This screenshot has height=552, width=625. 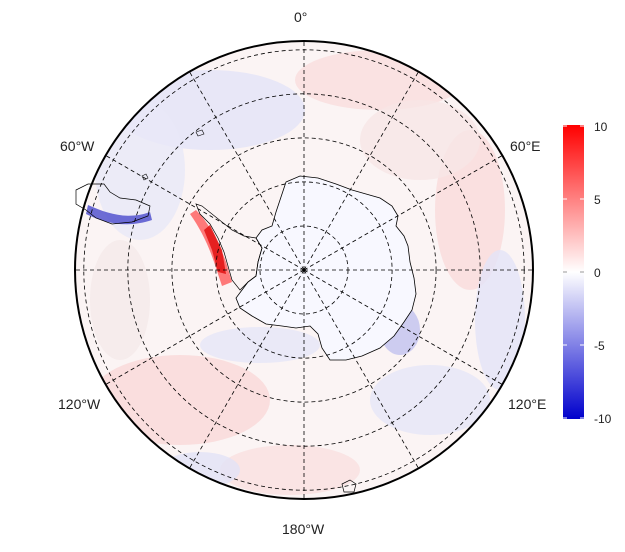 What do you see at coordinates (527, 404) in the screenshot?
I see `label-120e: 120°E` at bounding box center [527, 404].